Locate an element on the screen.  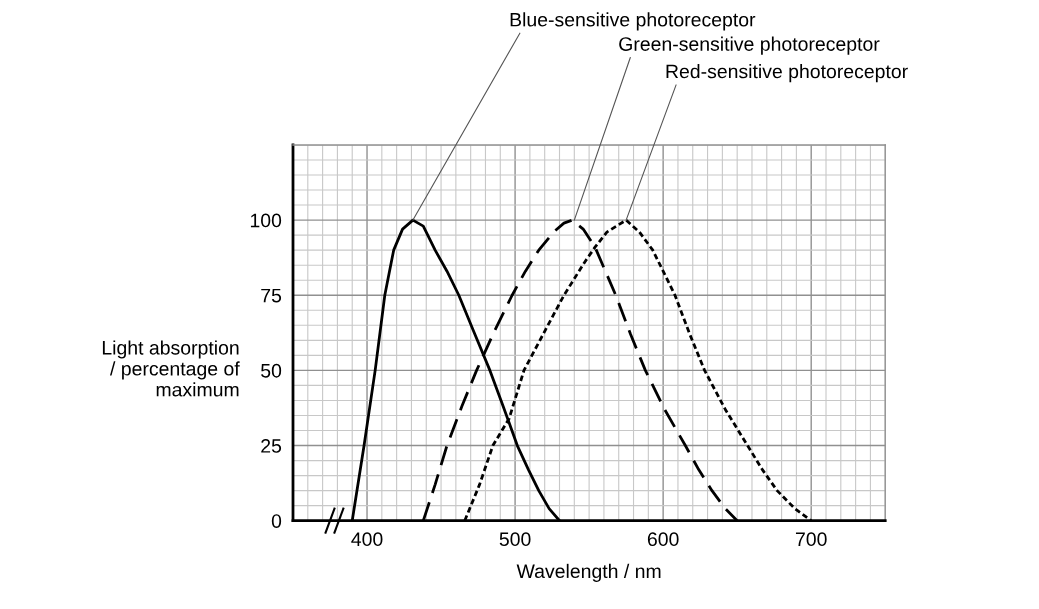
y-tick-label: 25 is located at coordinates (271, 446).